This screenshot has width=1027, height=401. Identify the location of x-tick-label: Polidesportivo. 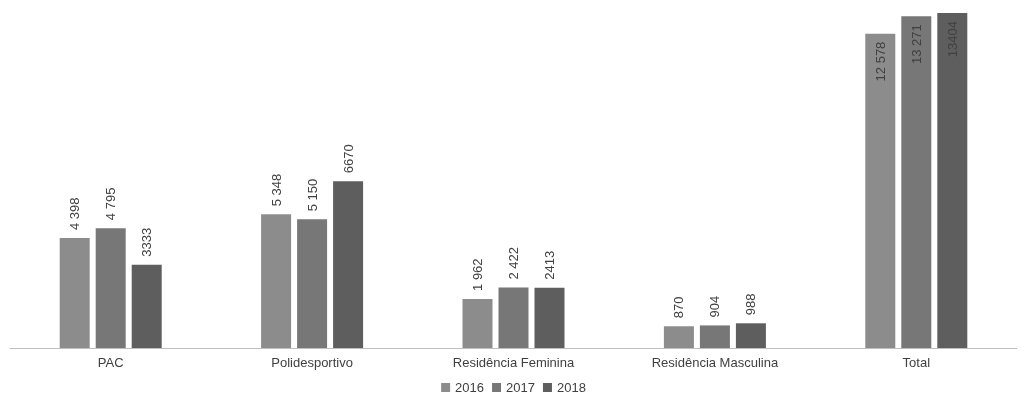
(312, 362).